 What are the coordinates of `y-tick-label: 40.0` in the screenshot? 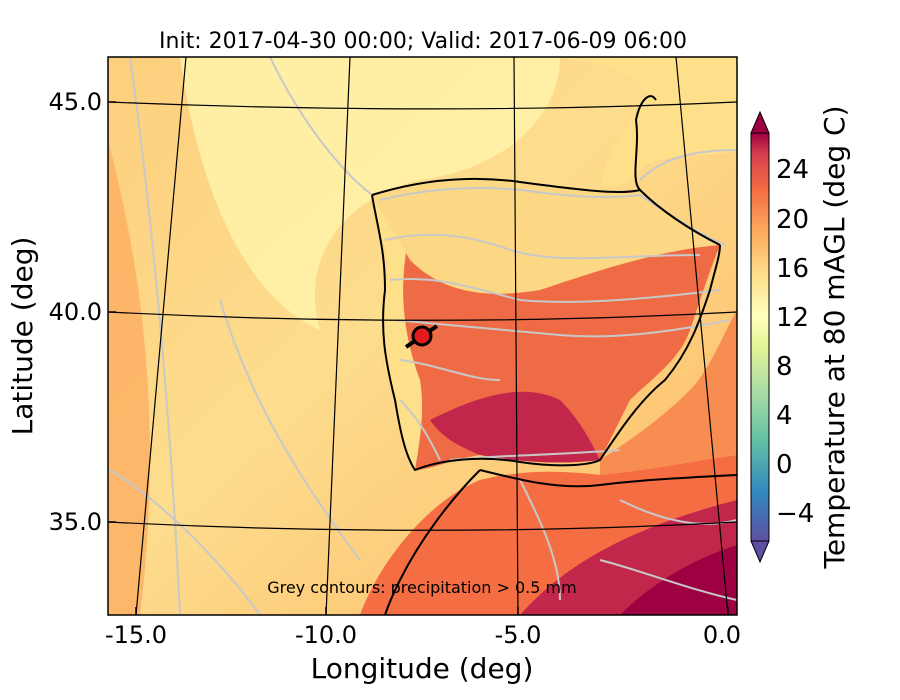 It's located at (75, 312).